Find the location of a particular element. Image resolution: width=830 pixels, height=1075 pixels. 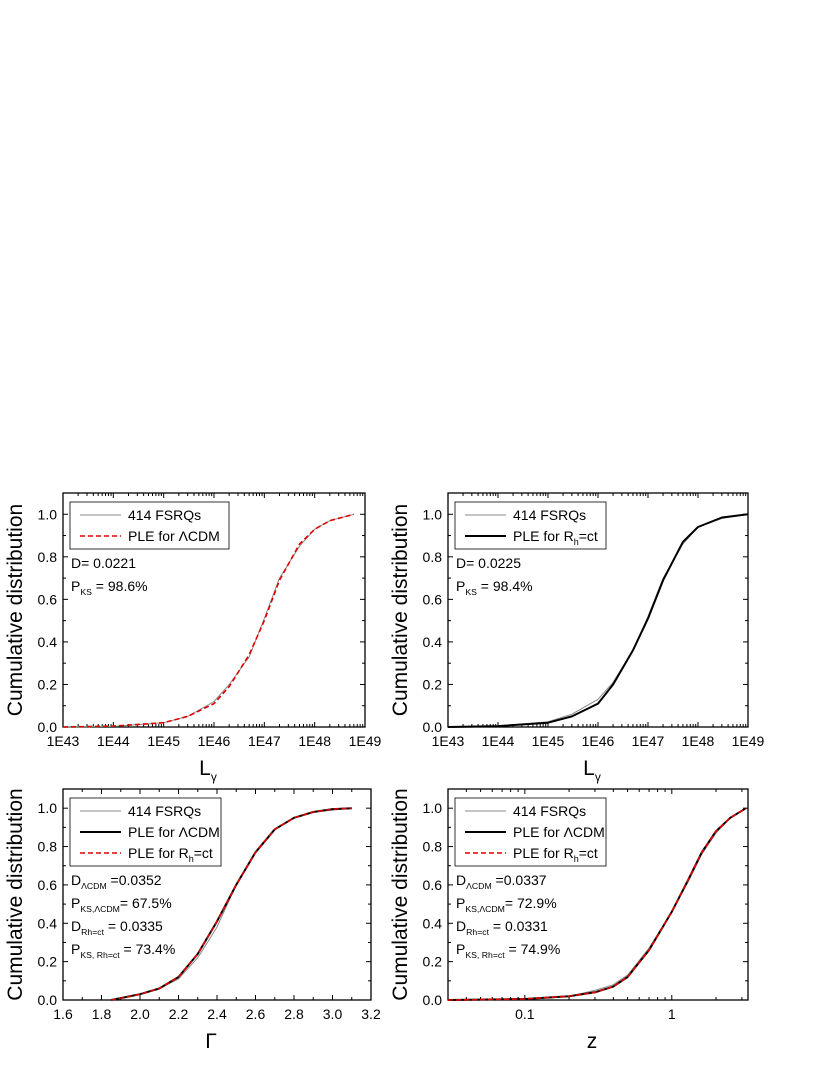

stat-annotation-2: DRh=ct = 0.0335 is located at coordinates (117, 927).